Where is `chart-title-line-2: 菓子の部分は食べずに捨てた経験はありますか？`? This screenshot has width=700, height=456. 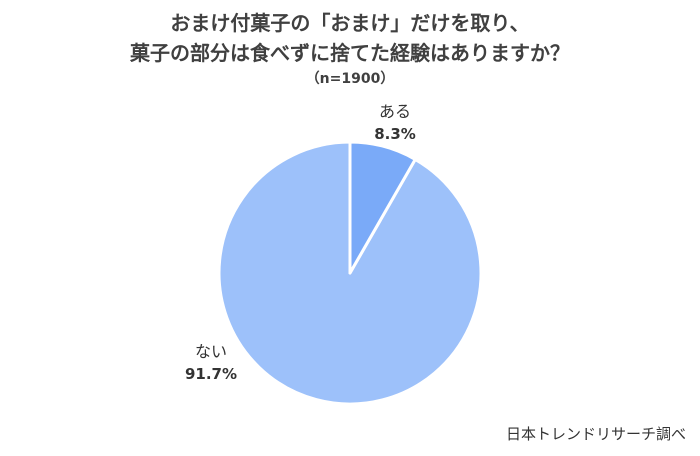 chart-title-line-2: 菓子の部分は食べずに捨てた経験はありますか？ is located at coordinates (350, 53).